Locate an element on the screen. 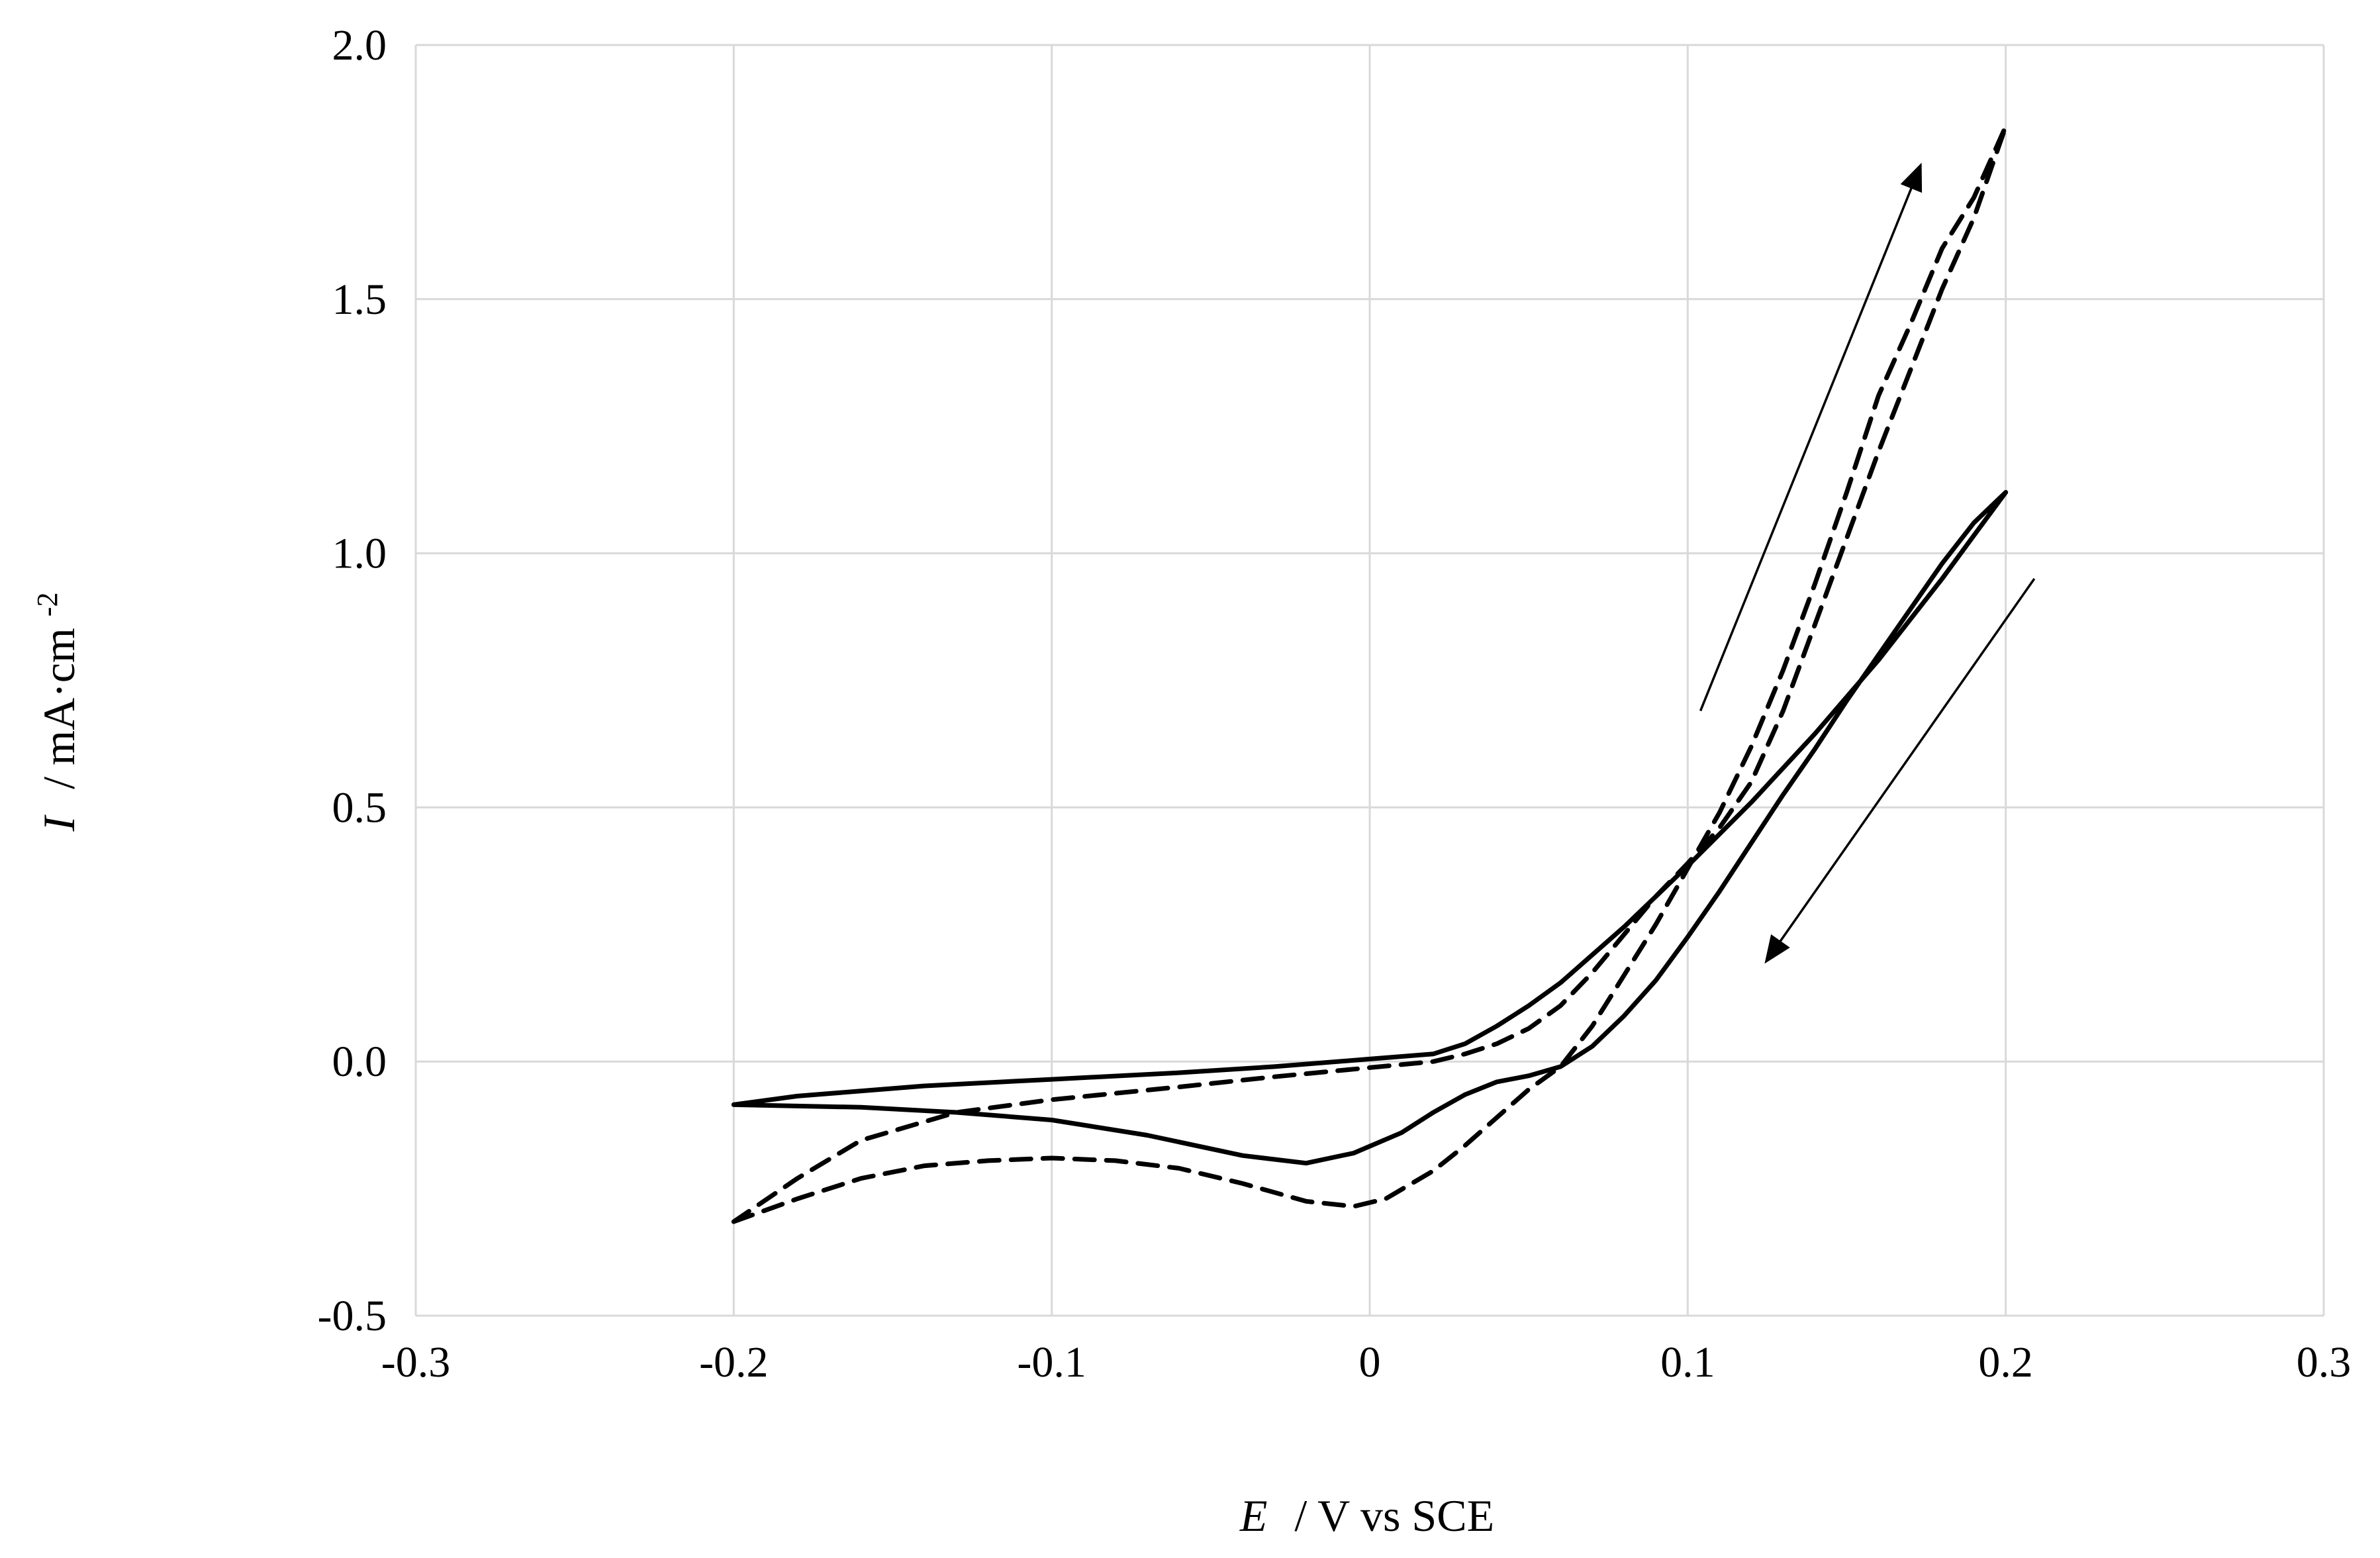  y-tick-label: 1.0 is located at coordinates (359, 554).